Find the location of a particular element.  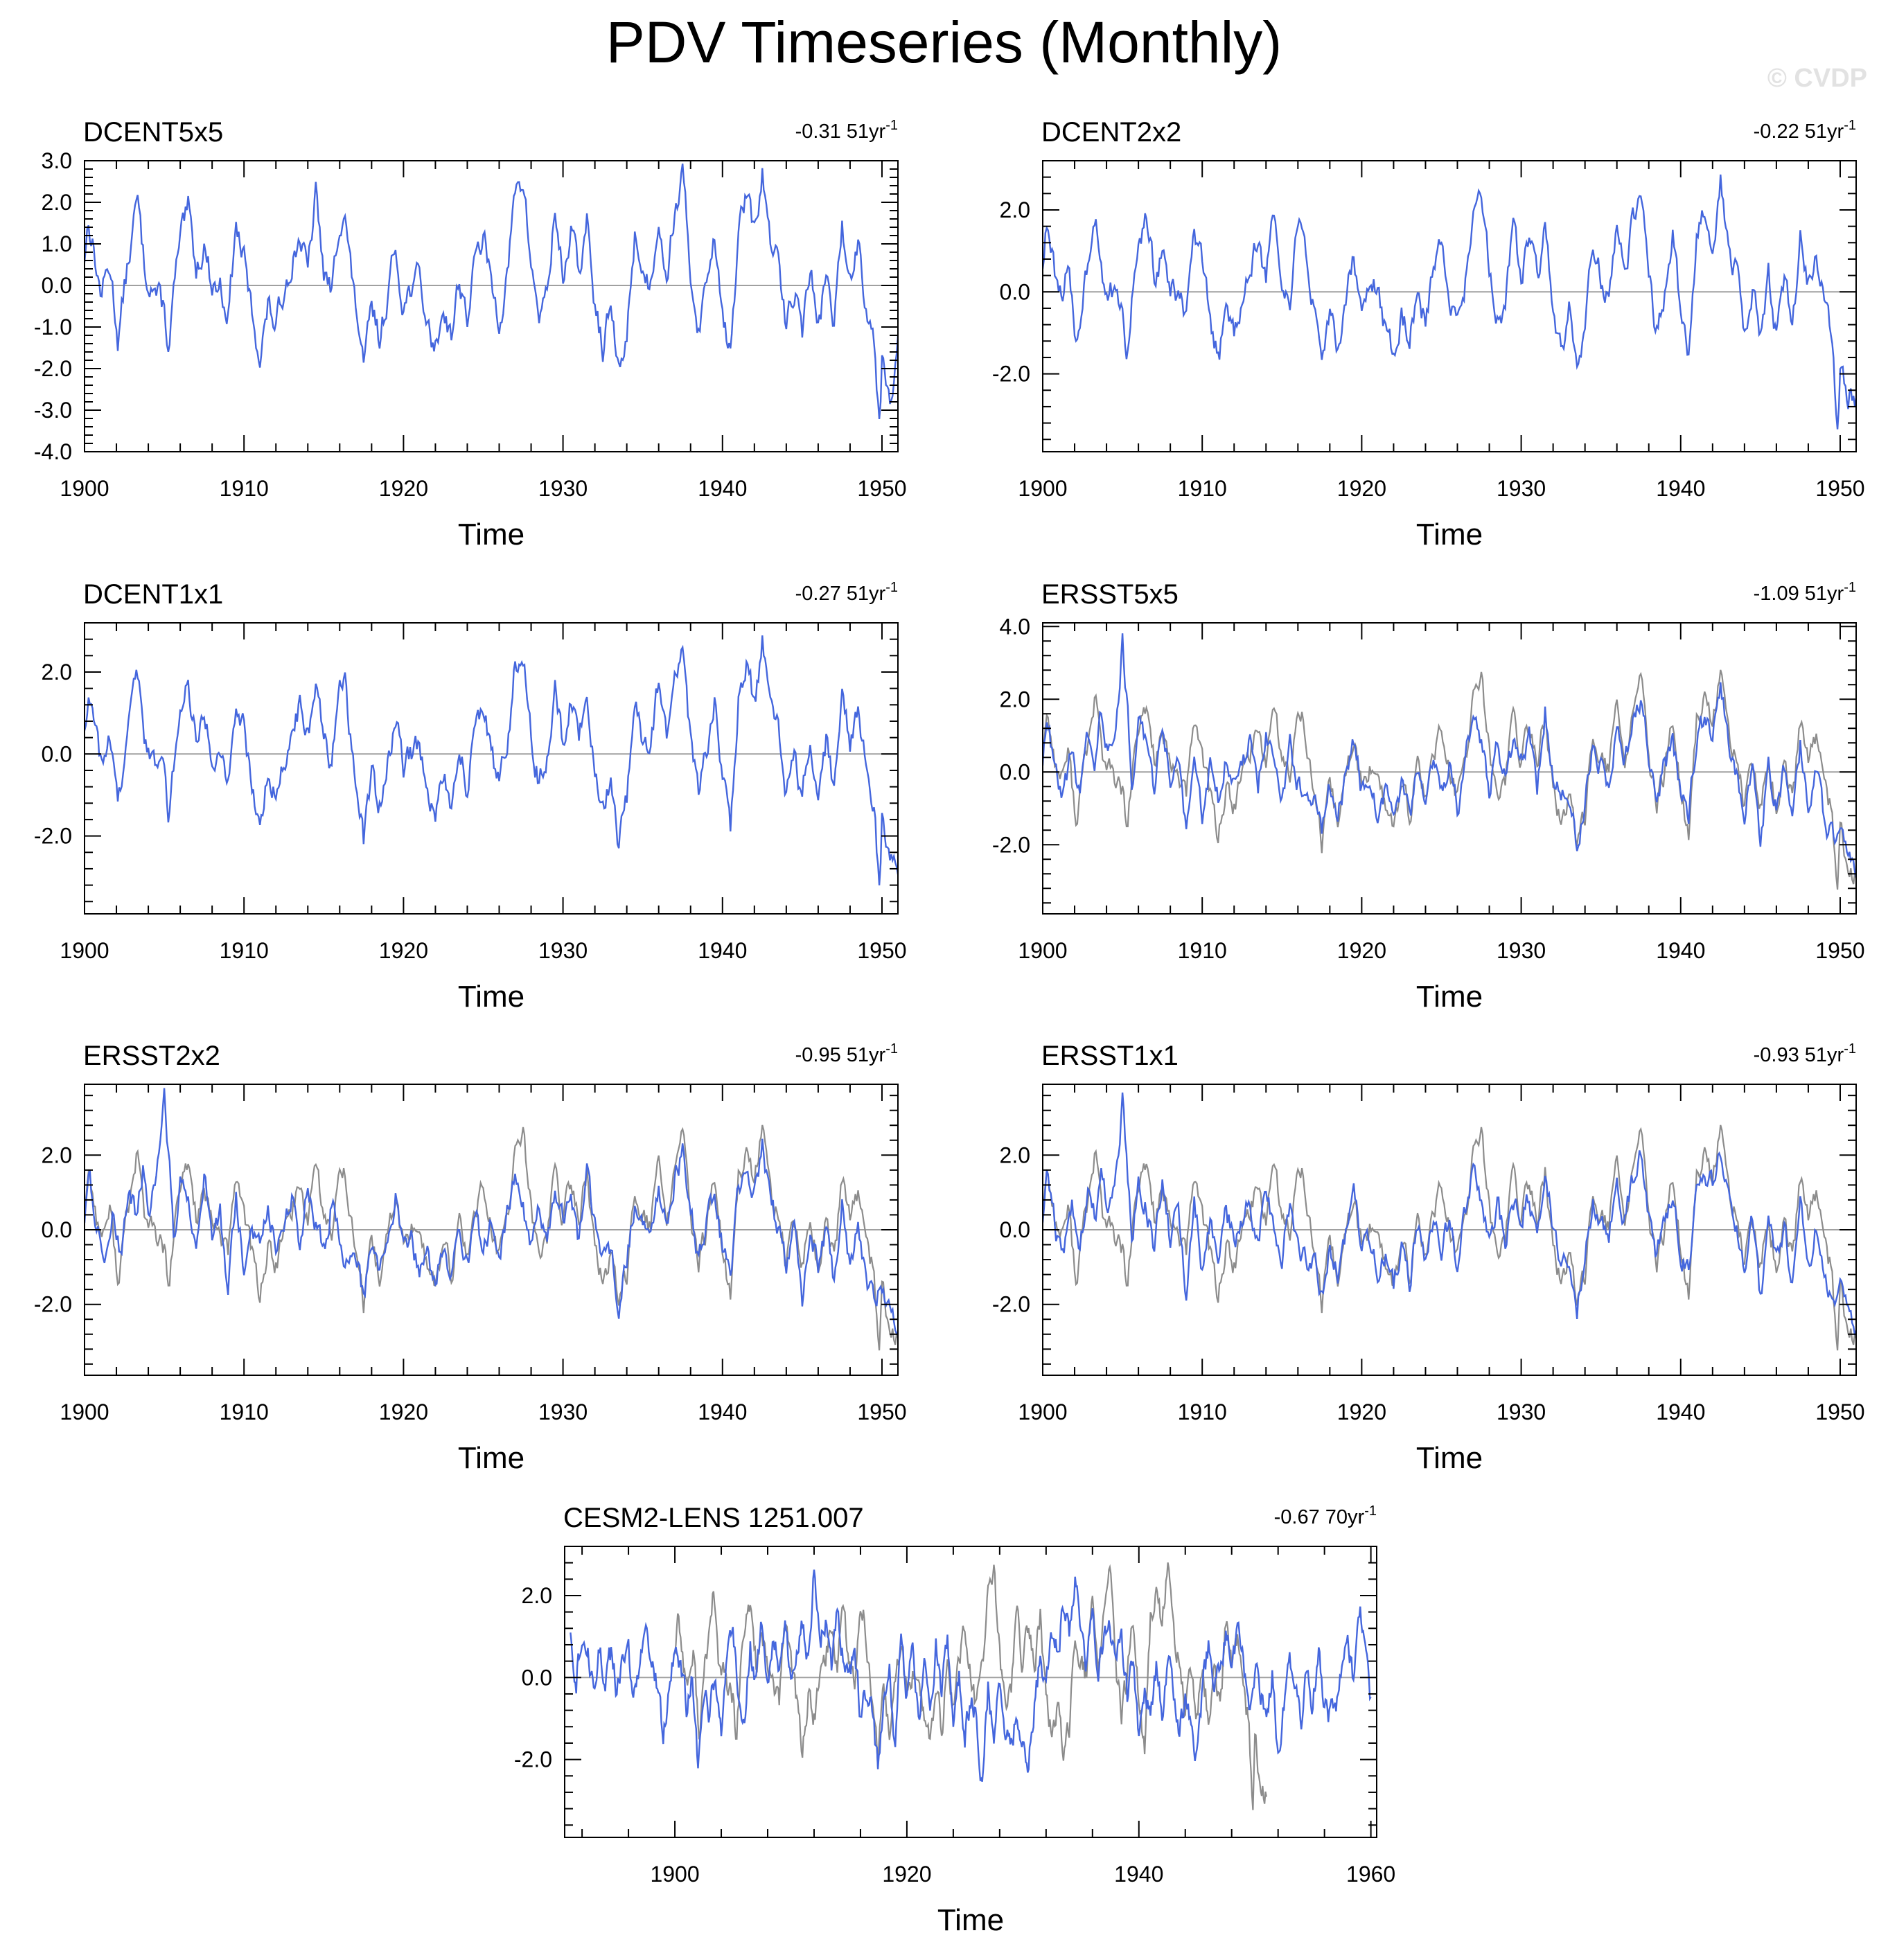

trend-label: -0.67 70yr-1 is located at coordinates (1325, 1516).